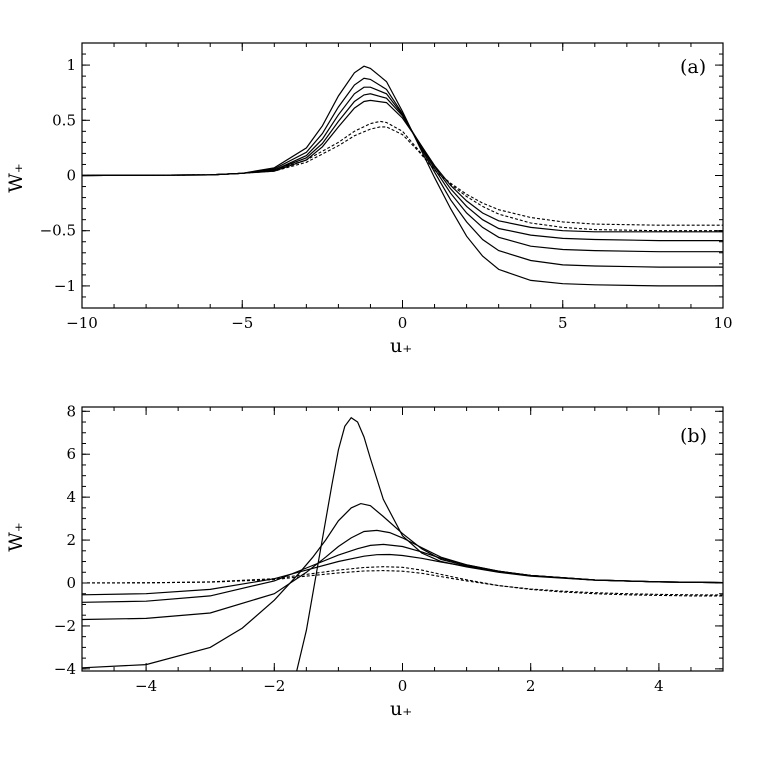  Describe the element at coordinates (65, 286) in the screenshot. I see `panel-a-y-tick-label: −1` at that location.